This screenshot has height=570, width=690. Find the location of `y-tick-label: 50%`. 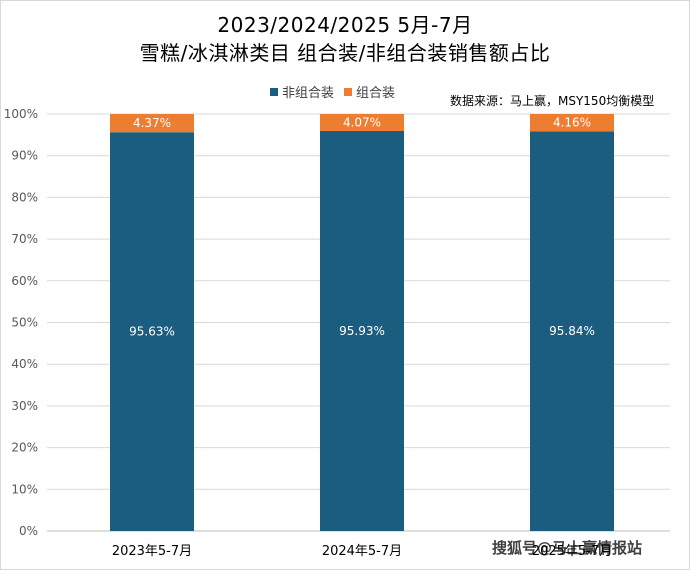

y-tick-label: 50% is located at coordinates (24, 323).